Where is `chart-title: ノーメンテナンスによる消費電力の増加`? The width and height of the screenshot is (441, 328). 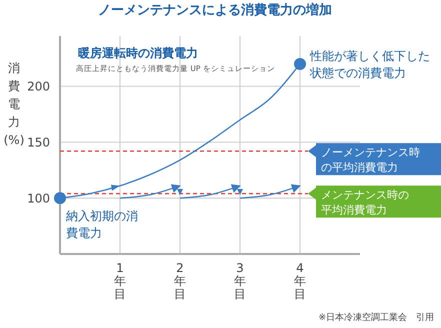 chart-title: ノーメンテナンスによる消費電力の増加 is located at coordinates (215, 10).